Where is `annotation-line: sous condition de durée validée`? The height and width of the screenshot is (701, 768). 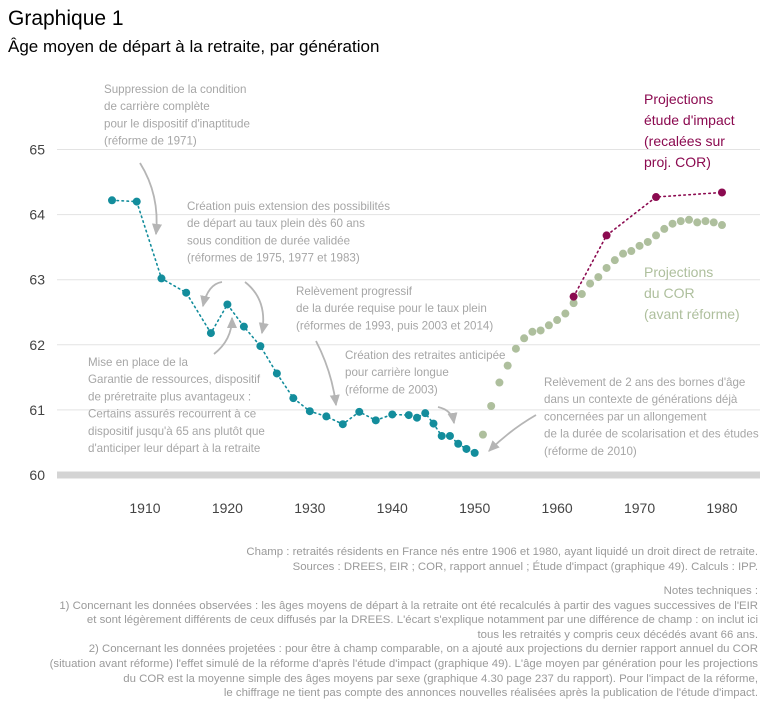
annotation-line: sous condition de durée validée is located at coordinates (268, 240).